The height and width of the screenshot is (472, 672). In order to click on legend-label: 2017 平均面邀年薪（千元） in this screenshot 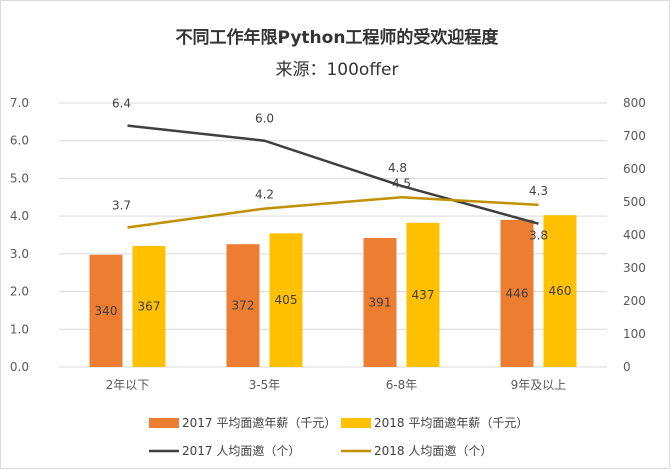, I will do `click(259, 422)`.